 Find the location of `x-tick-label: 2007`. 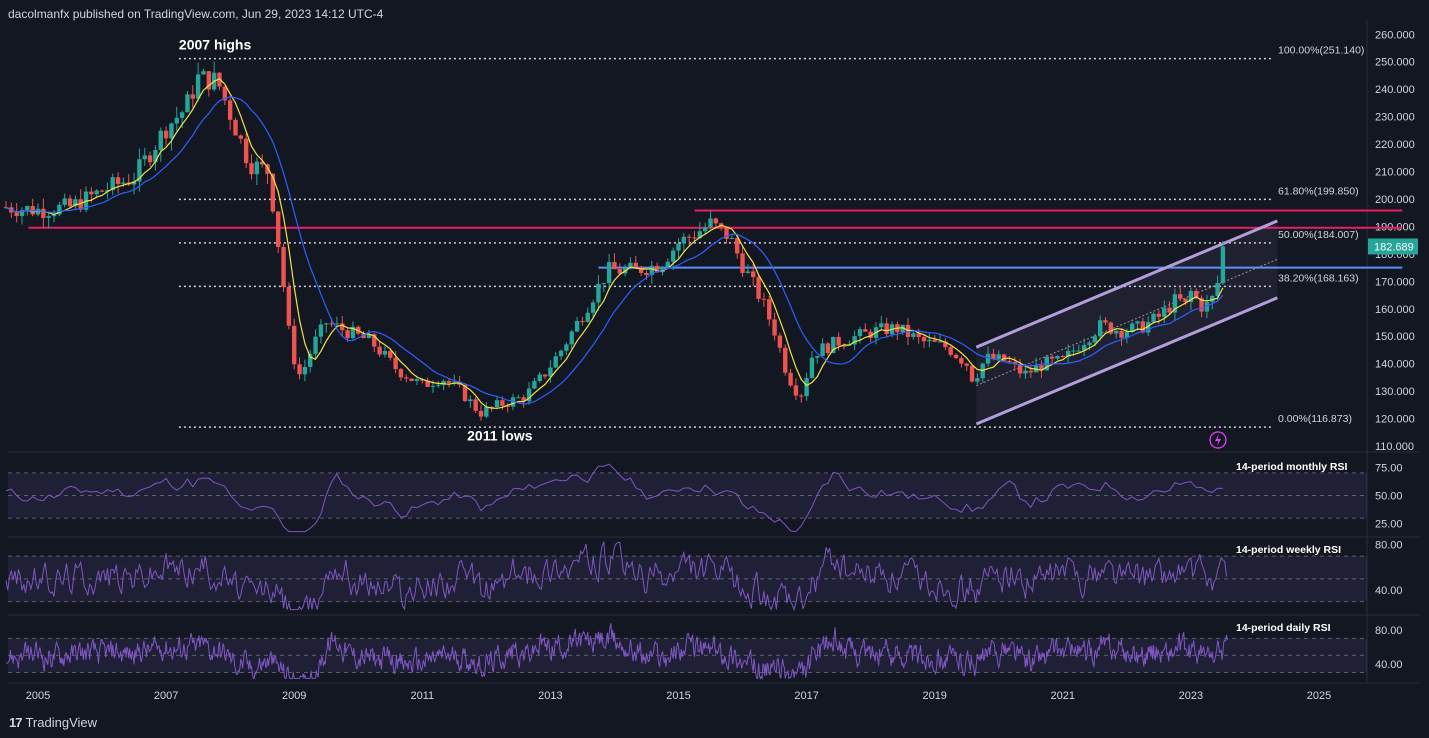

x-tick-label: 2007 is located at coordinates (166, 696).